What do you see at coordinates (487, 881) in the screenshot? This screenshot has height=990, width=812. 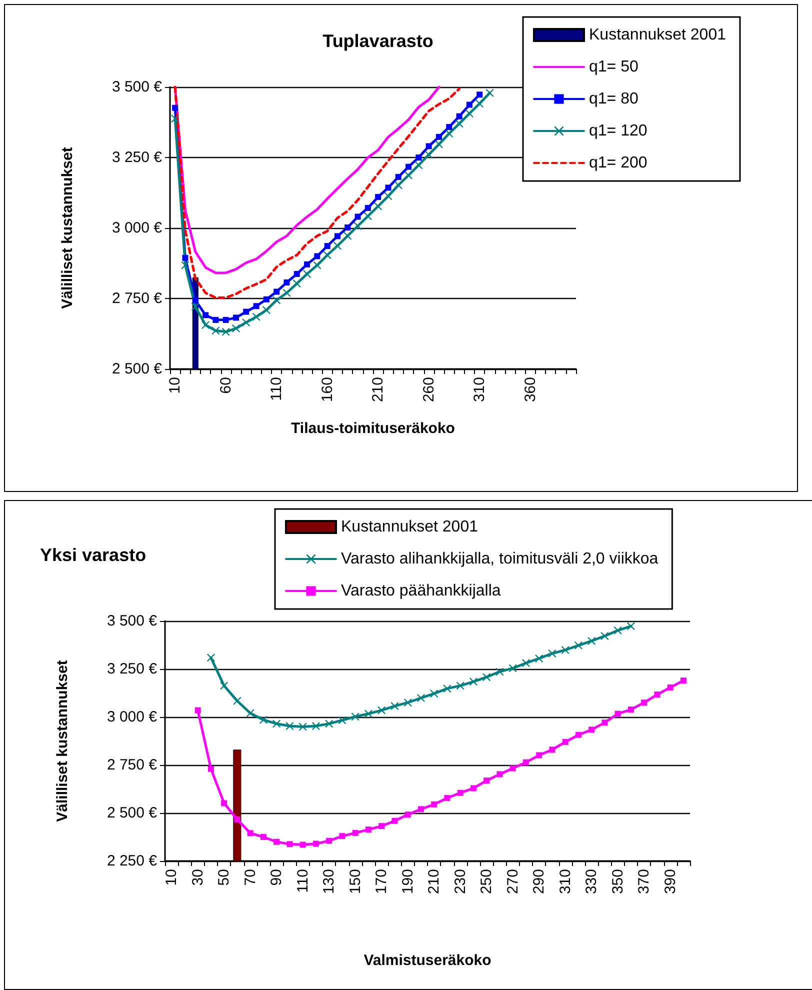 I see `x-tick-label: 250` at bounding box center [487, 881].